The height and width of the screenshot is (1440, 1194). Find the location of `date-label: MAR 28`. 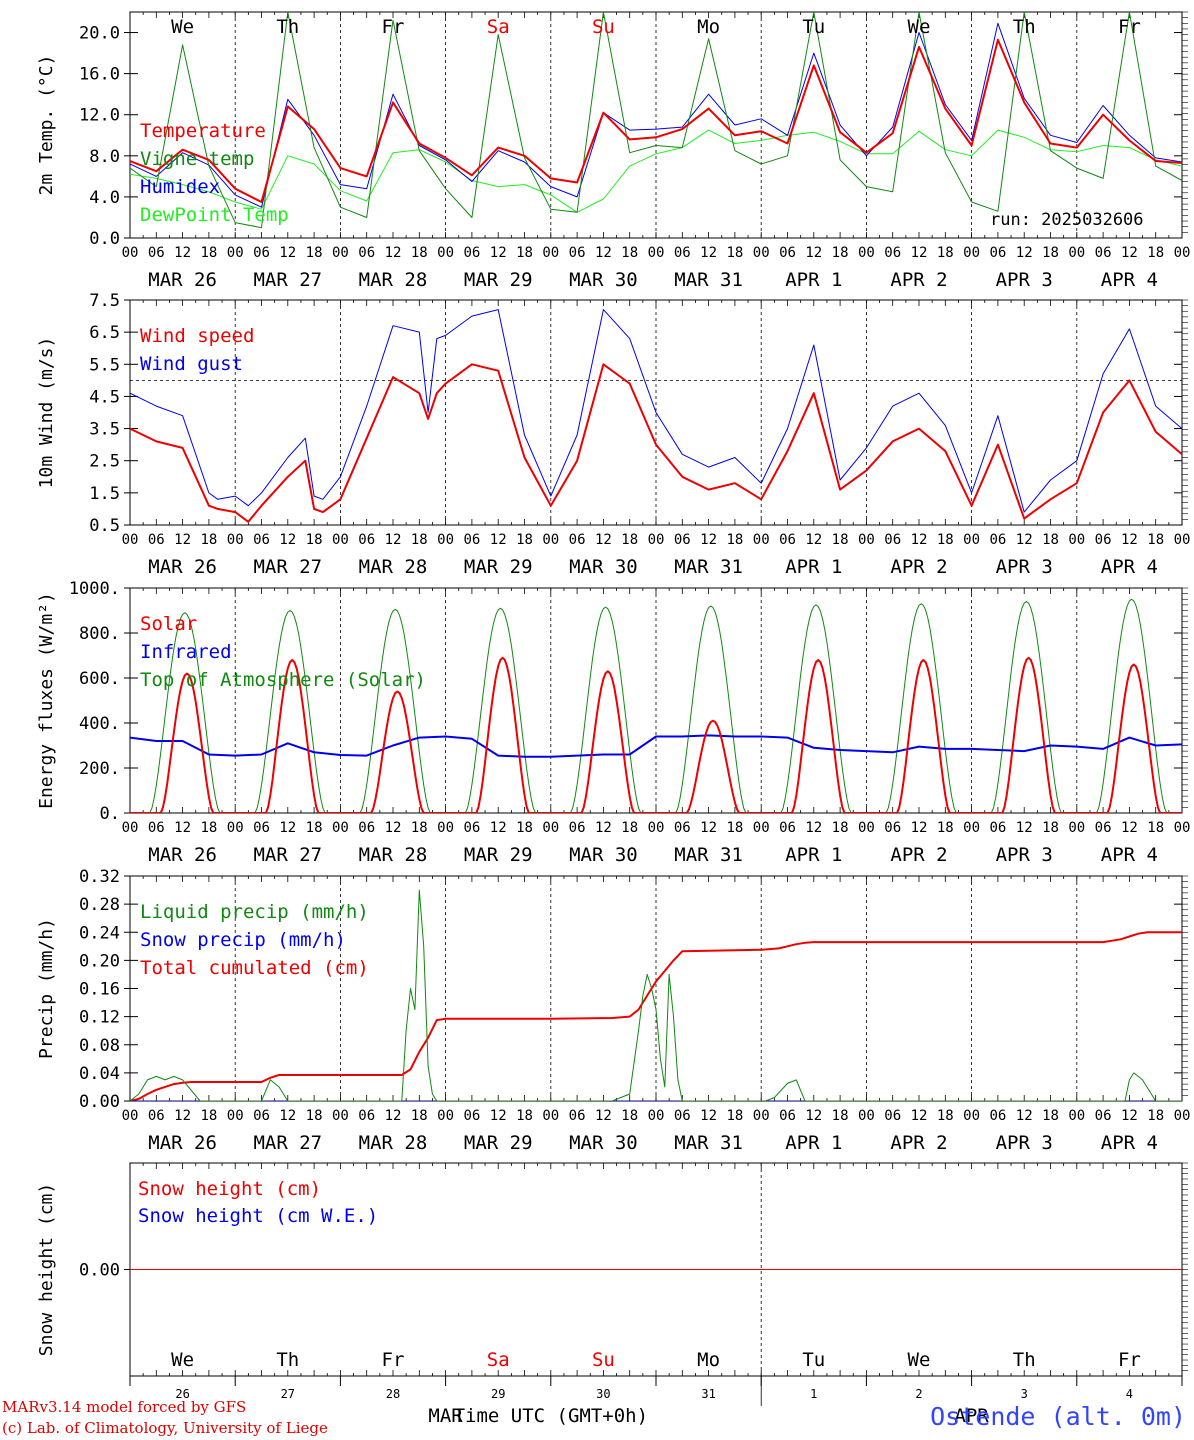

date-label: MAR 28 is located at coordinates (393, 855).